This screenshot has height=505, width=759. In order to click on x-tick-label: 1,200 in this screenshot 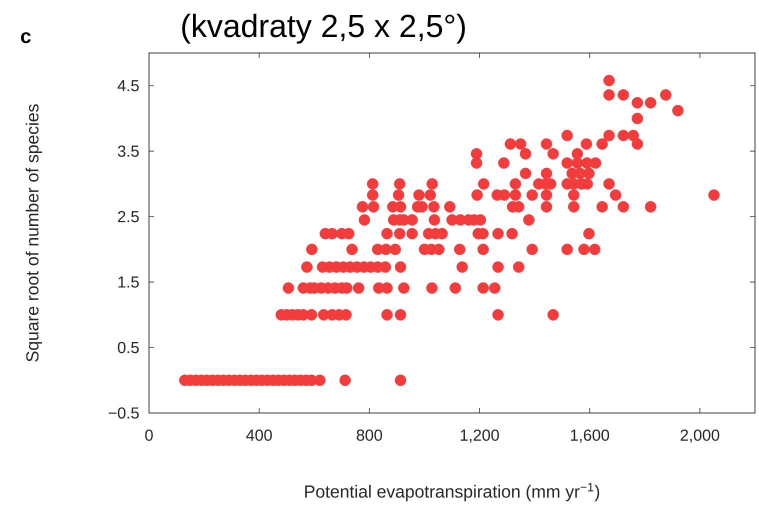, I will do `click(479, 436)`.